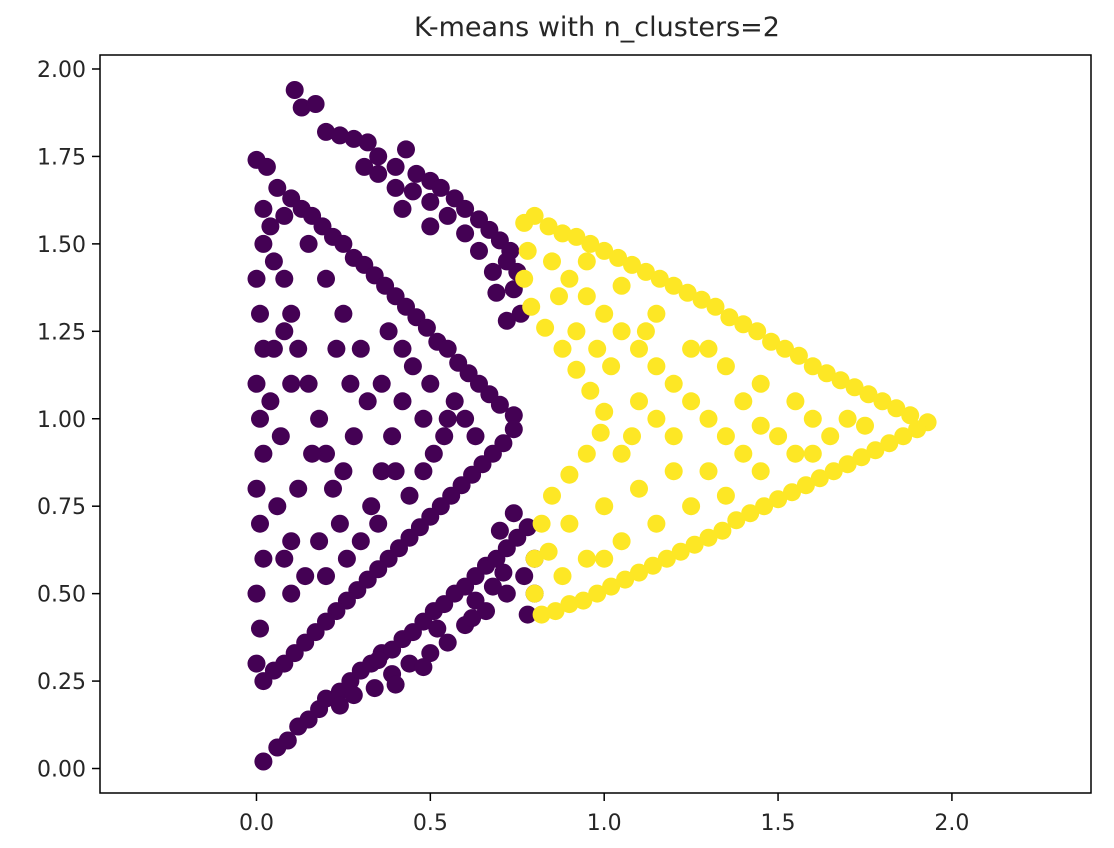  Describe the element at coordinates (61, 507) in the screenshot. I see `y-tick-label: 0.75` at that location.